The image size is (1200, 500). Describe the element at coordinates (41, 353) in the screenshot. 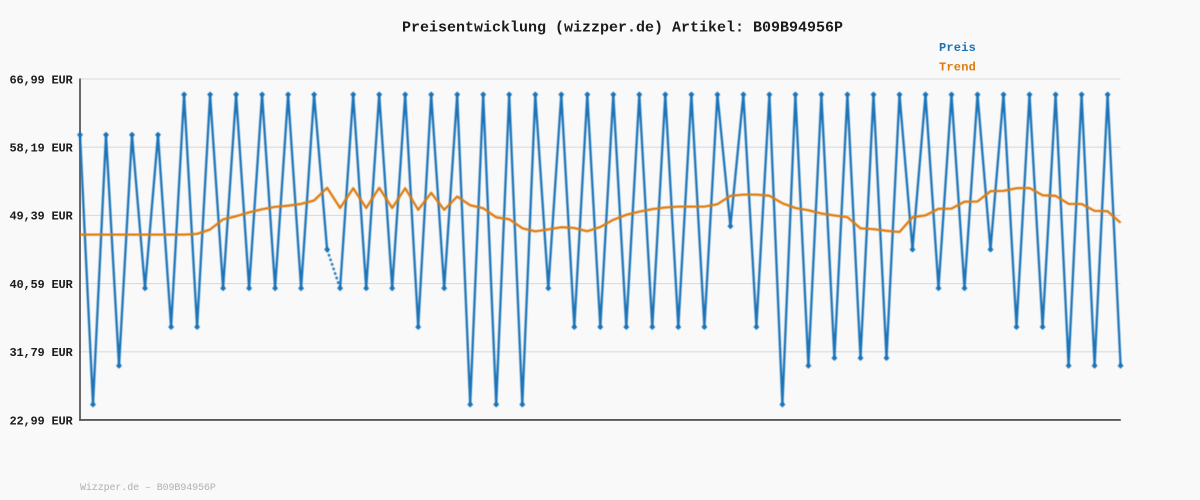

I see `svg-text: 31,79 EUR` at that location.